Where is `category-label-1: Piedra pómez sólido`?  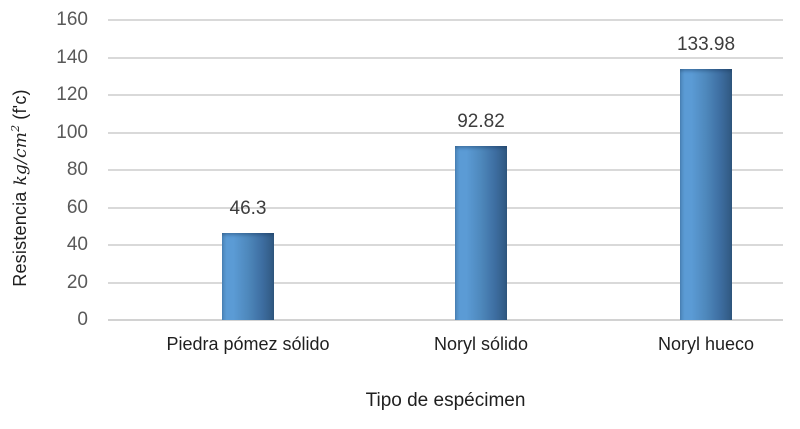
category-label-1: Piedra pómez sólido is located at coordinates (248, 344).